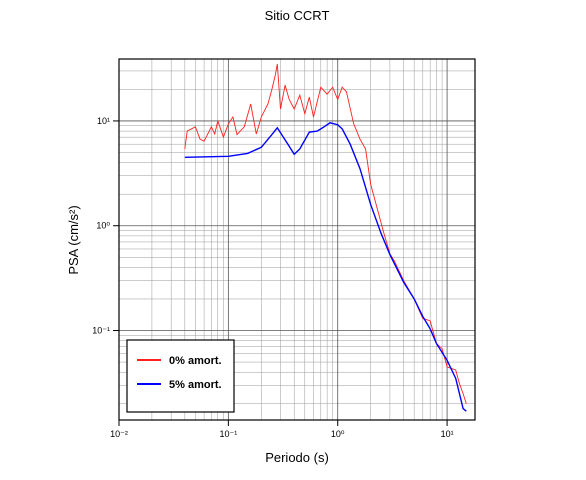  Describe the element at coordinates (101, 331) in the screenshot. I see `y-tick-label: 10⁻¹` at that location.